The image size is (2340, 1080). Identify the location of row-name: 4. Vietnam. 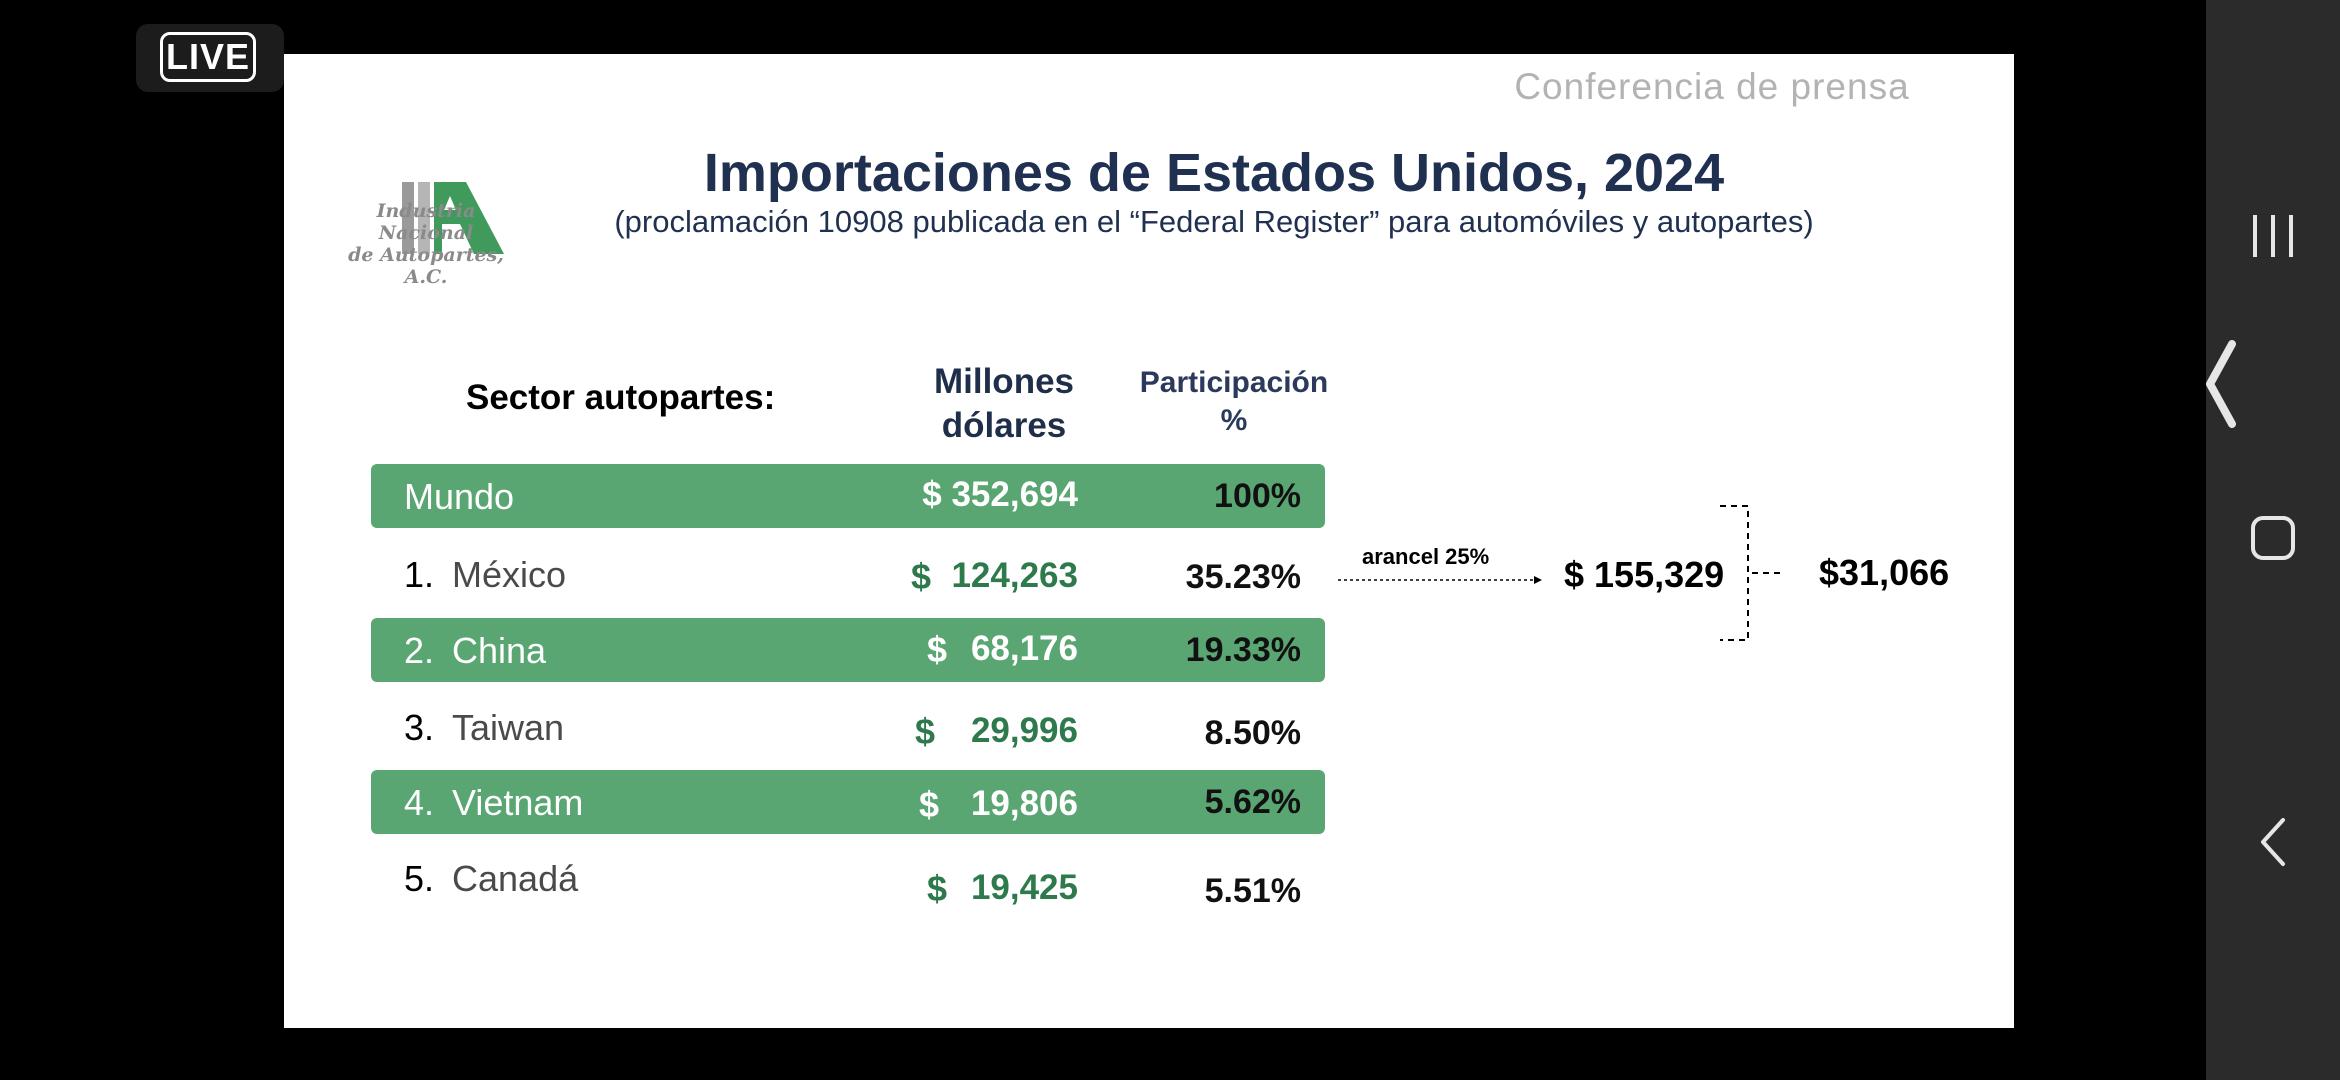
(493, 803).